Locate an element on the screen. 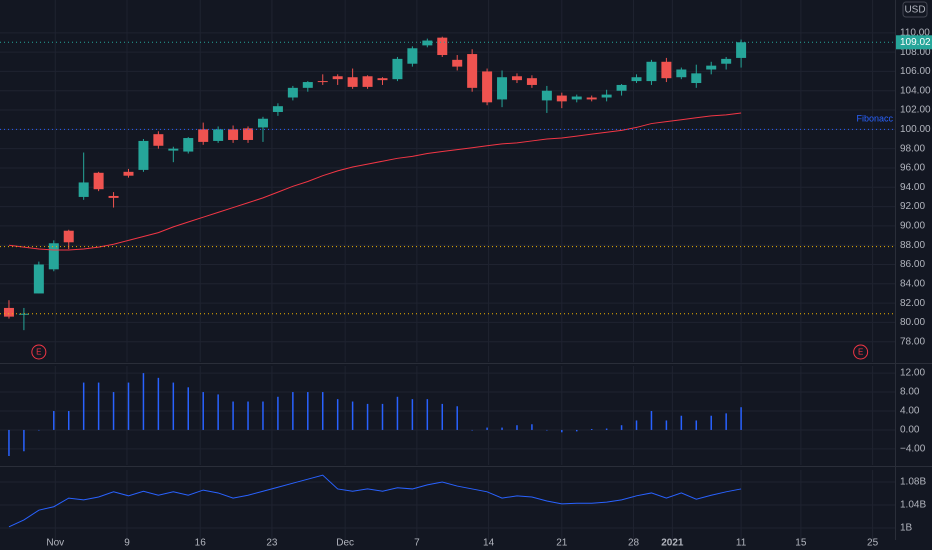 This screenshot has width=932, height=550. y-tick-label: −4.00 is located at coordinates (913, 449).